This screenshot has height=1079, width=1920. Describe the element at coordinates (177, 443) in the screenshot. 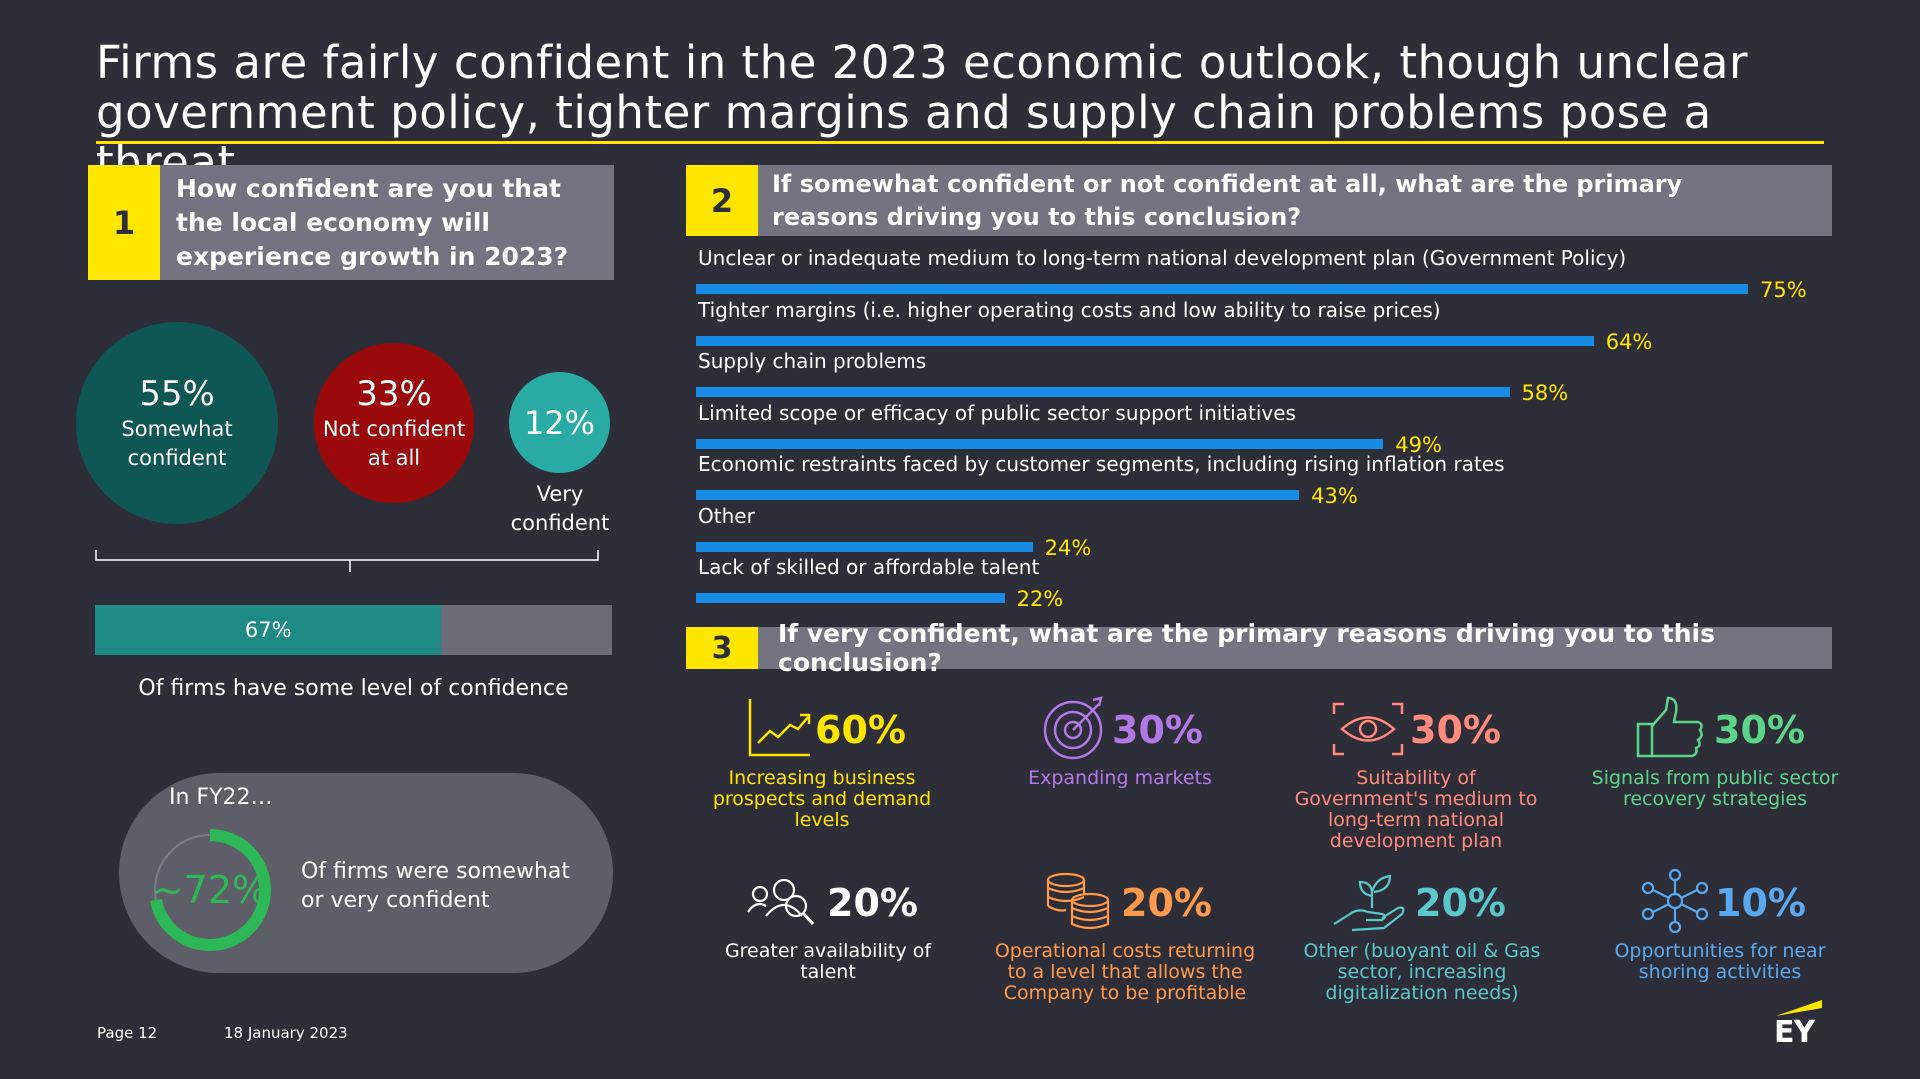

I see `bubble-label: Somewhat confident` at that location.